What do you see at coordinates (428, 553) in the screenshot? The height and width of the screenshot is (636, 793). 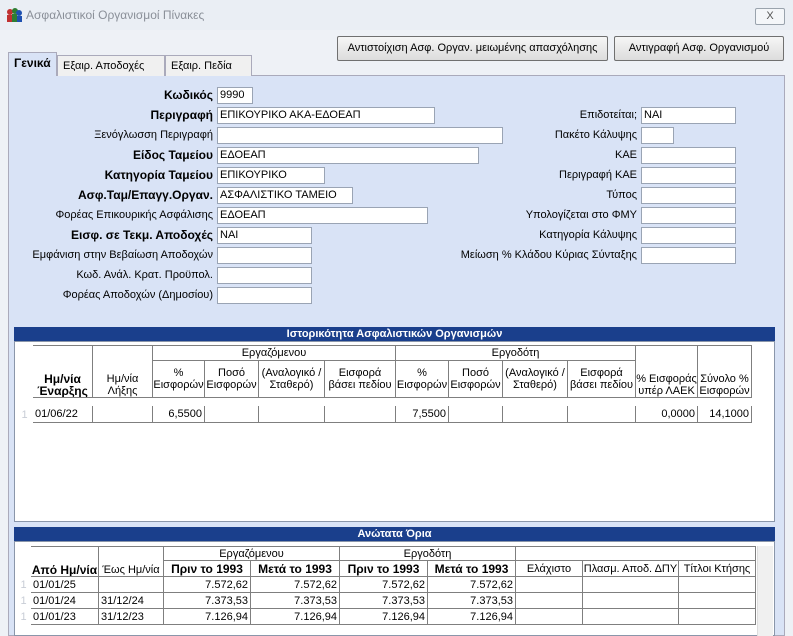 I see `group-header: Εργοδότη` at bounding box center [428, 553].